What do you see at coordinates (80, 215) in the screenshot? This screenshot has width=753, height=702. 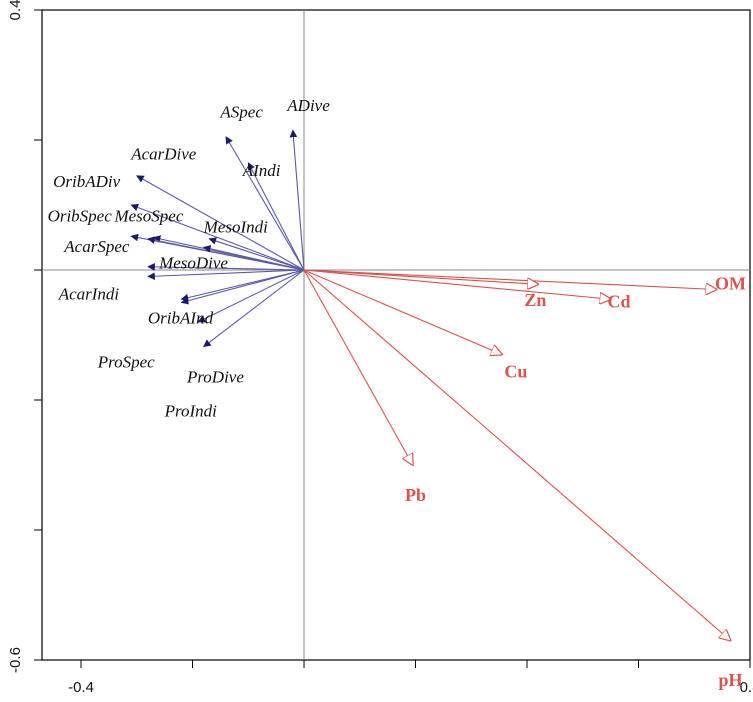 I see `species-label-oribspec: OribSpec` at bounding box center [80, 215].